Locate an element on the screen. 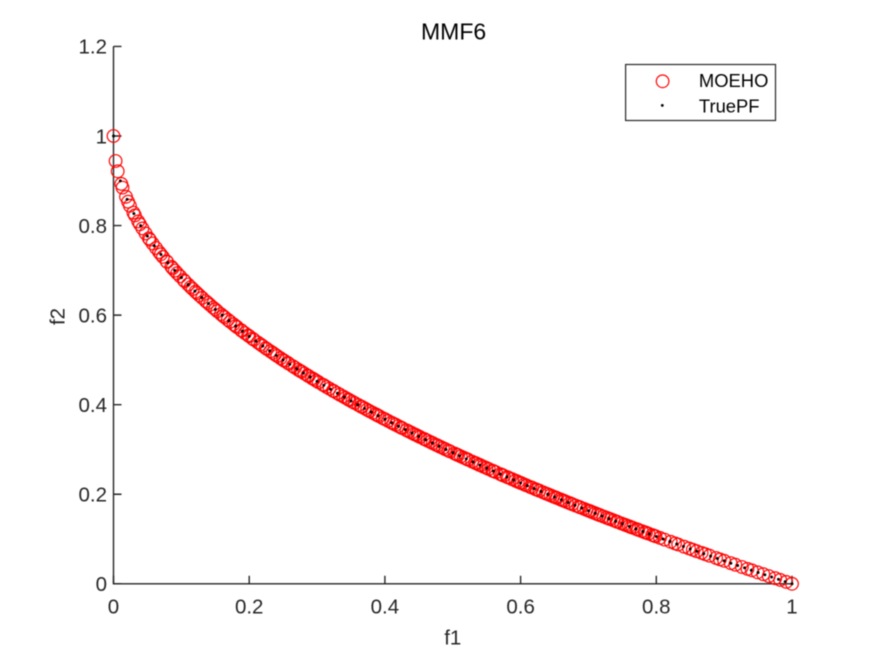 This screenshot has width=875, height=661. svg-text: TruePF is located at coordinates (729, 106).